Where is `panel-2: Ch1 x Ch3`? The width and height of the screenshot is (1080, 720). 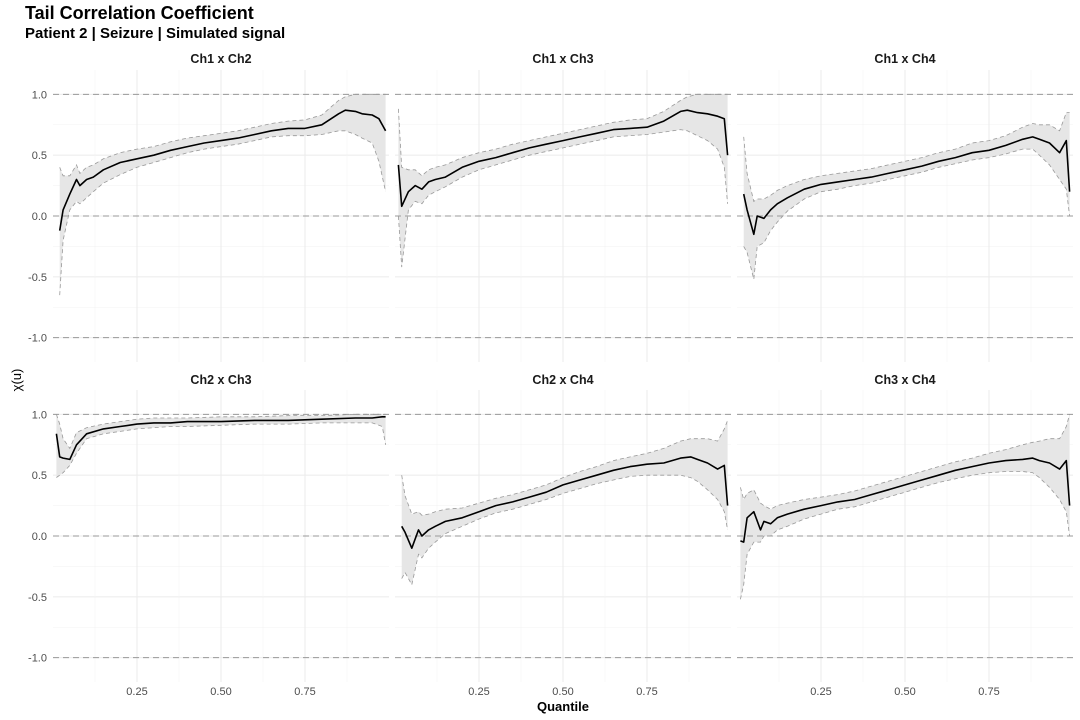 panel-2: Ch1 x Ch3 is located at coordinates (563, 207).